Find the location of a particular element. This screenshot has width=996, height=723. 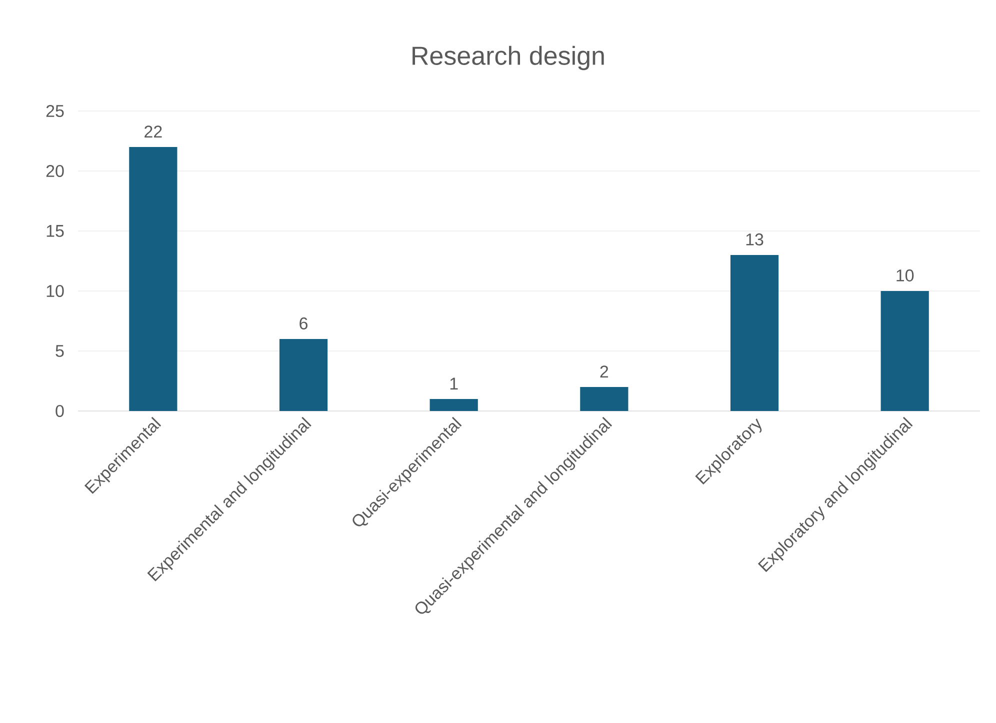

data-label: 2 is located at coordinates (604, 372).